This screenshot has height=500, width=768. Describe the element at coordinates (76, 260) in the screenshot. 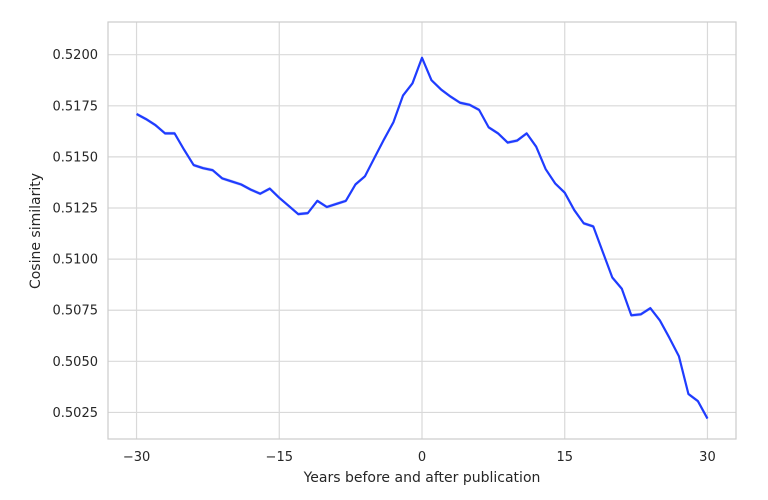

I see `y-tick-label: 0.5100` at that location.